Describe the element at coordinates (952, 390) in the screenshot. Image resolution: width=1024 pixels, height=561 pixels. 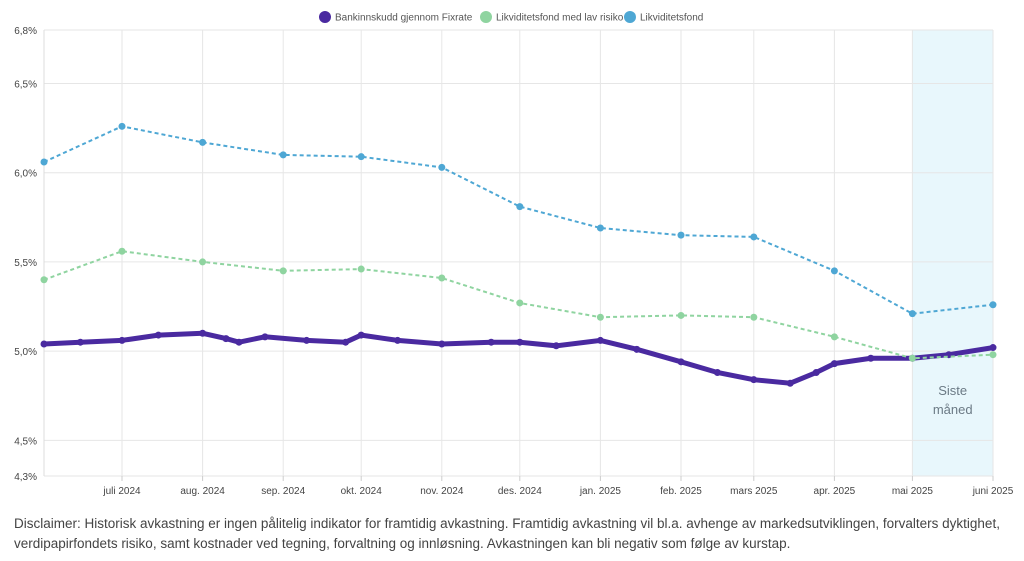
I see `highlight-band-label-line1: Siste` at that location.